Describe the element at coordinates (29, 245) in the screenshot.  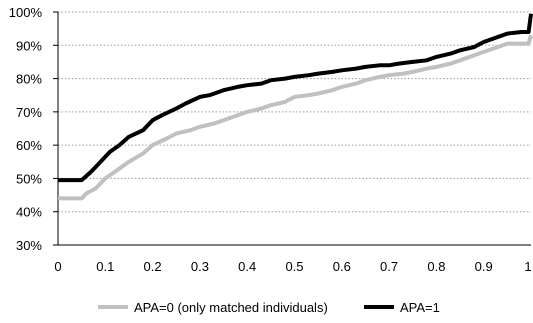
I see `y-tick-label: 30%` at that location.